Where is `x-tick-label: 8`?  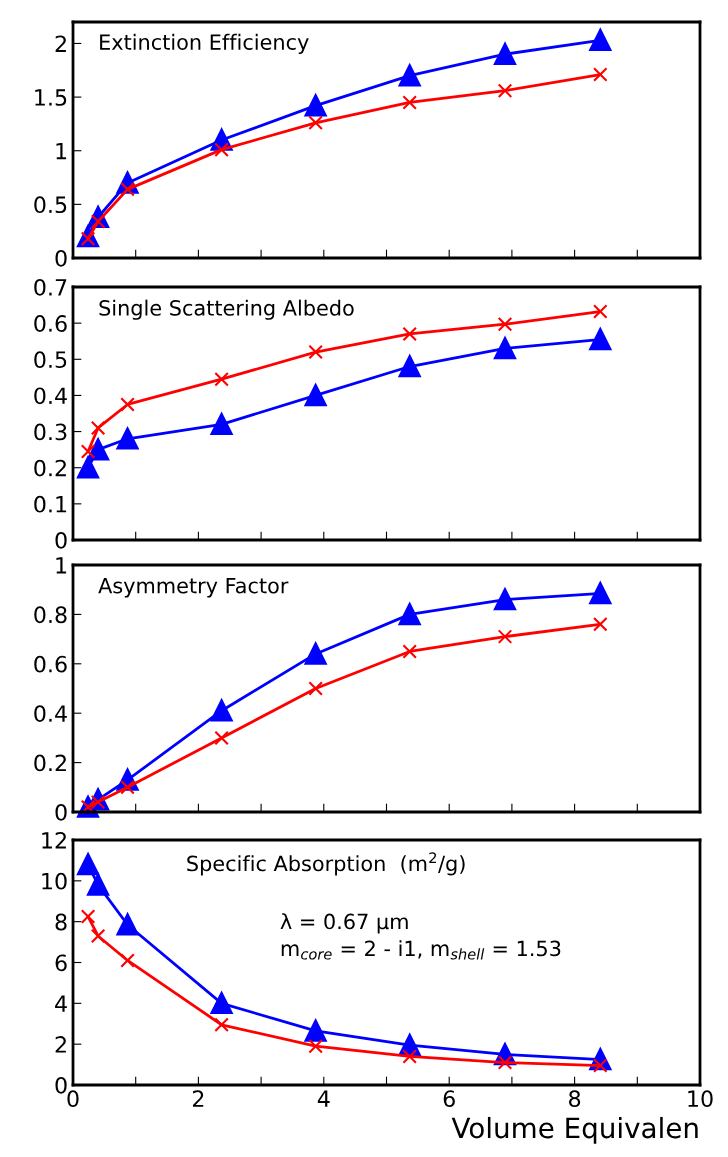
x-tick-label: 8 is located at coordinates (575, 1099).